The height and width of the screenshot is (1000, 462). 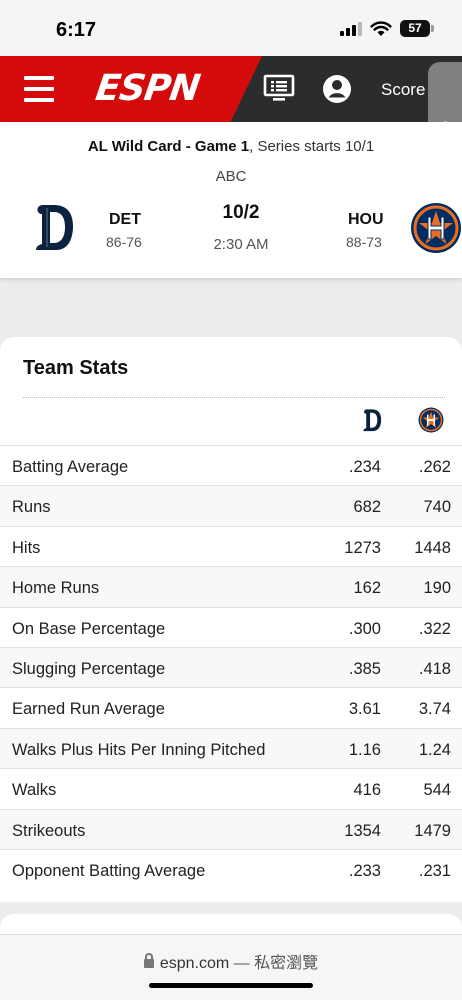 I want to click on wifi-icon, so click(x=381, y=28).